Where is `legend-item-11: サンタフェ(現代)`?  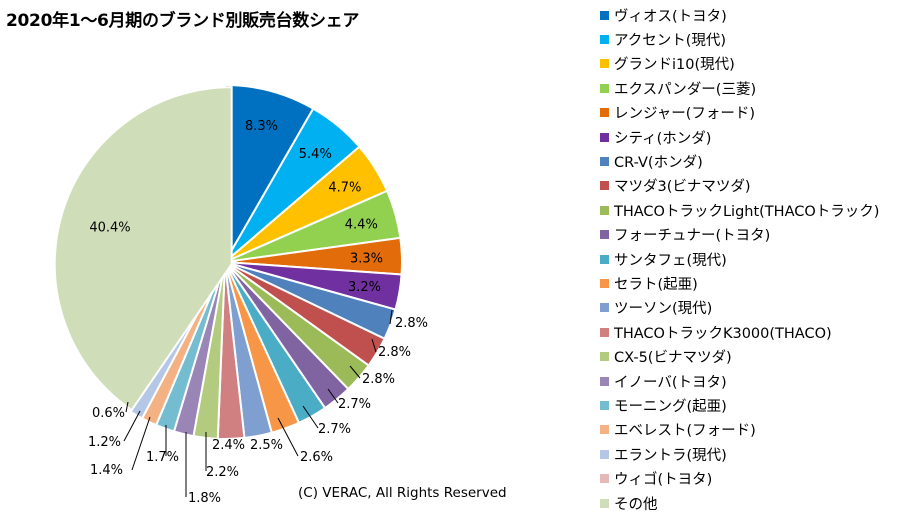 legend-item-11: サンタフェ(現代) is located at coordinates (739, 259).